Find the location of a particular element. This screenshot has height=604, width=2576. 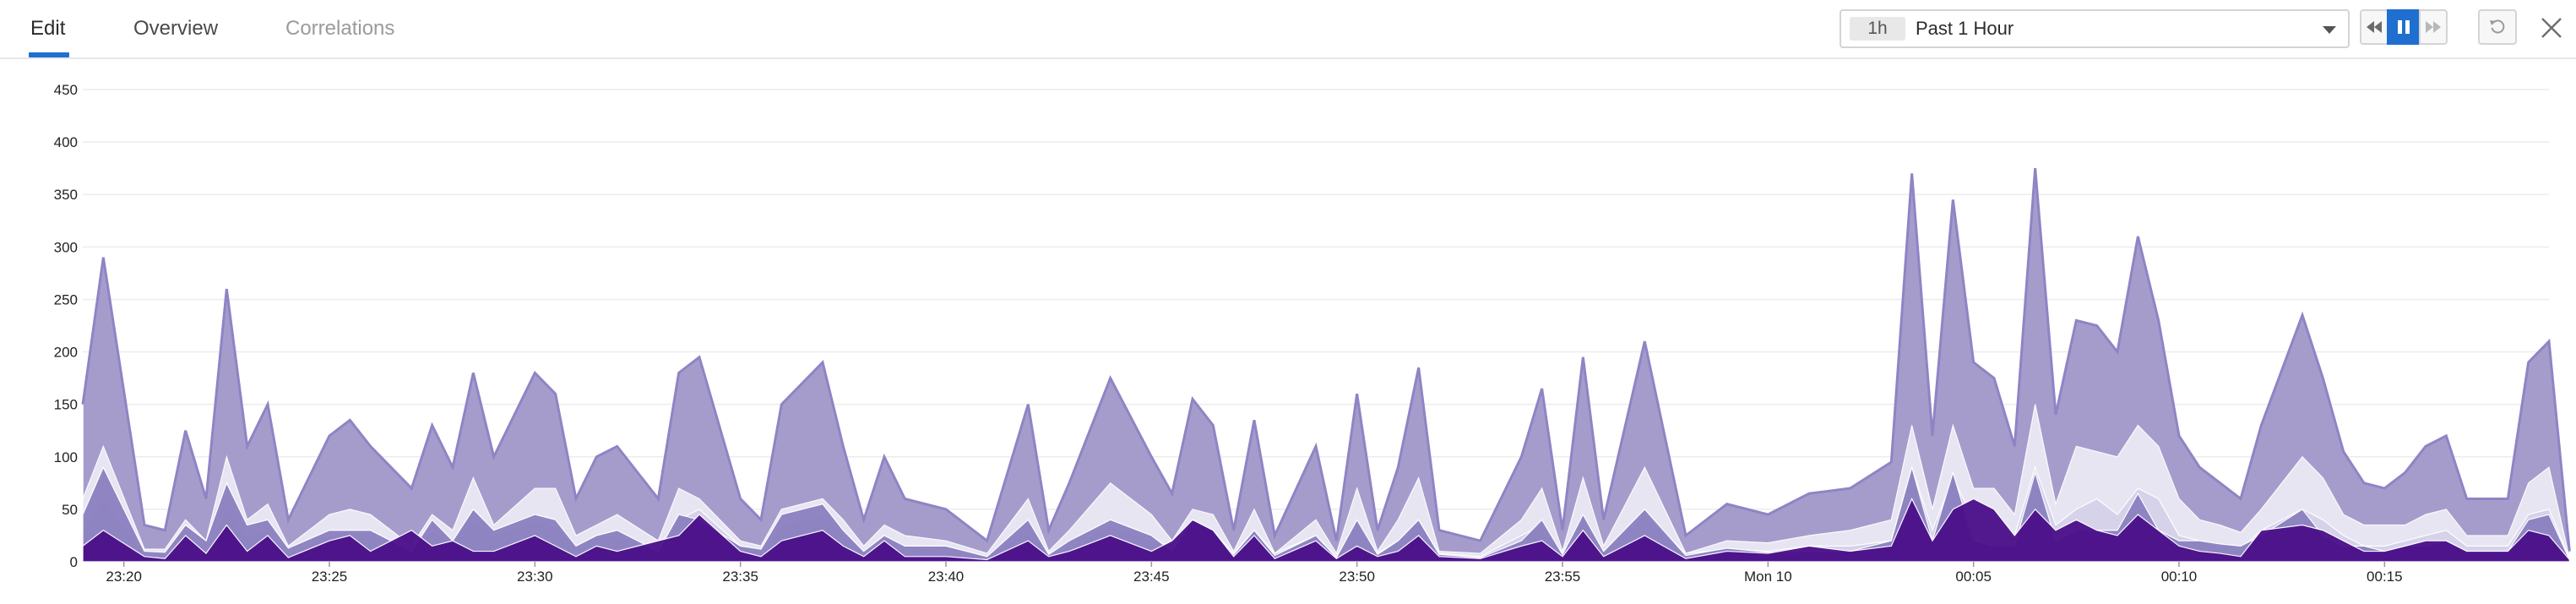

x-tick-label: 23:40 is located at coordinates (946, 577).